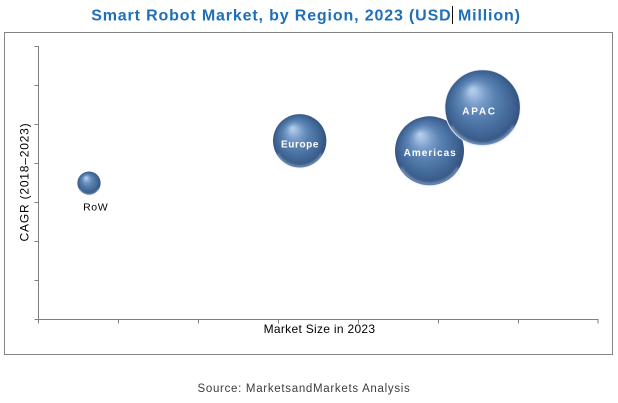  What do you see at coordinates (479, 112) in the screenshot?
I see `svg-text: APAC` at bounding box center [479, 112].